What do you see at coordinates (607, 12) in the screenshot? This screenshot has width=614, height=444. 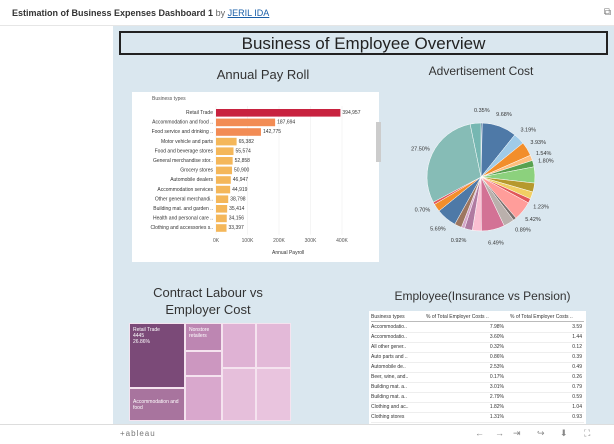 I see `external-link-icon: ⧉` at bounding box center [607, 12].